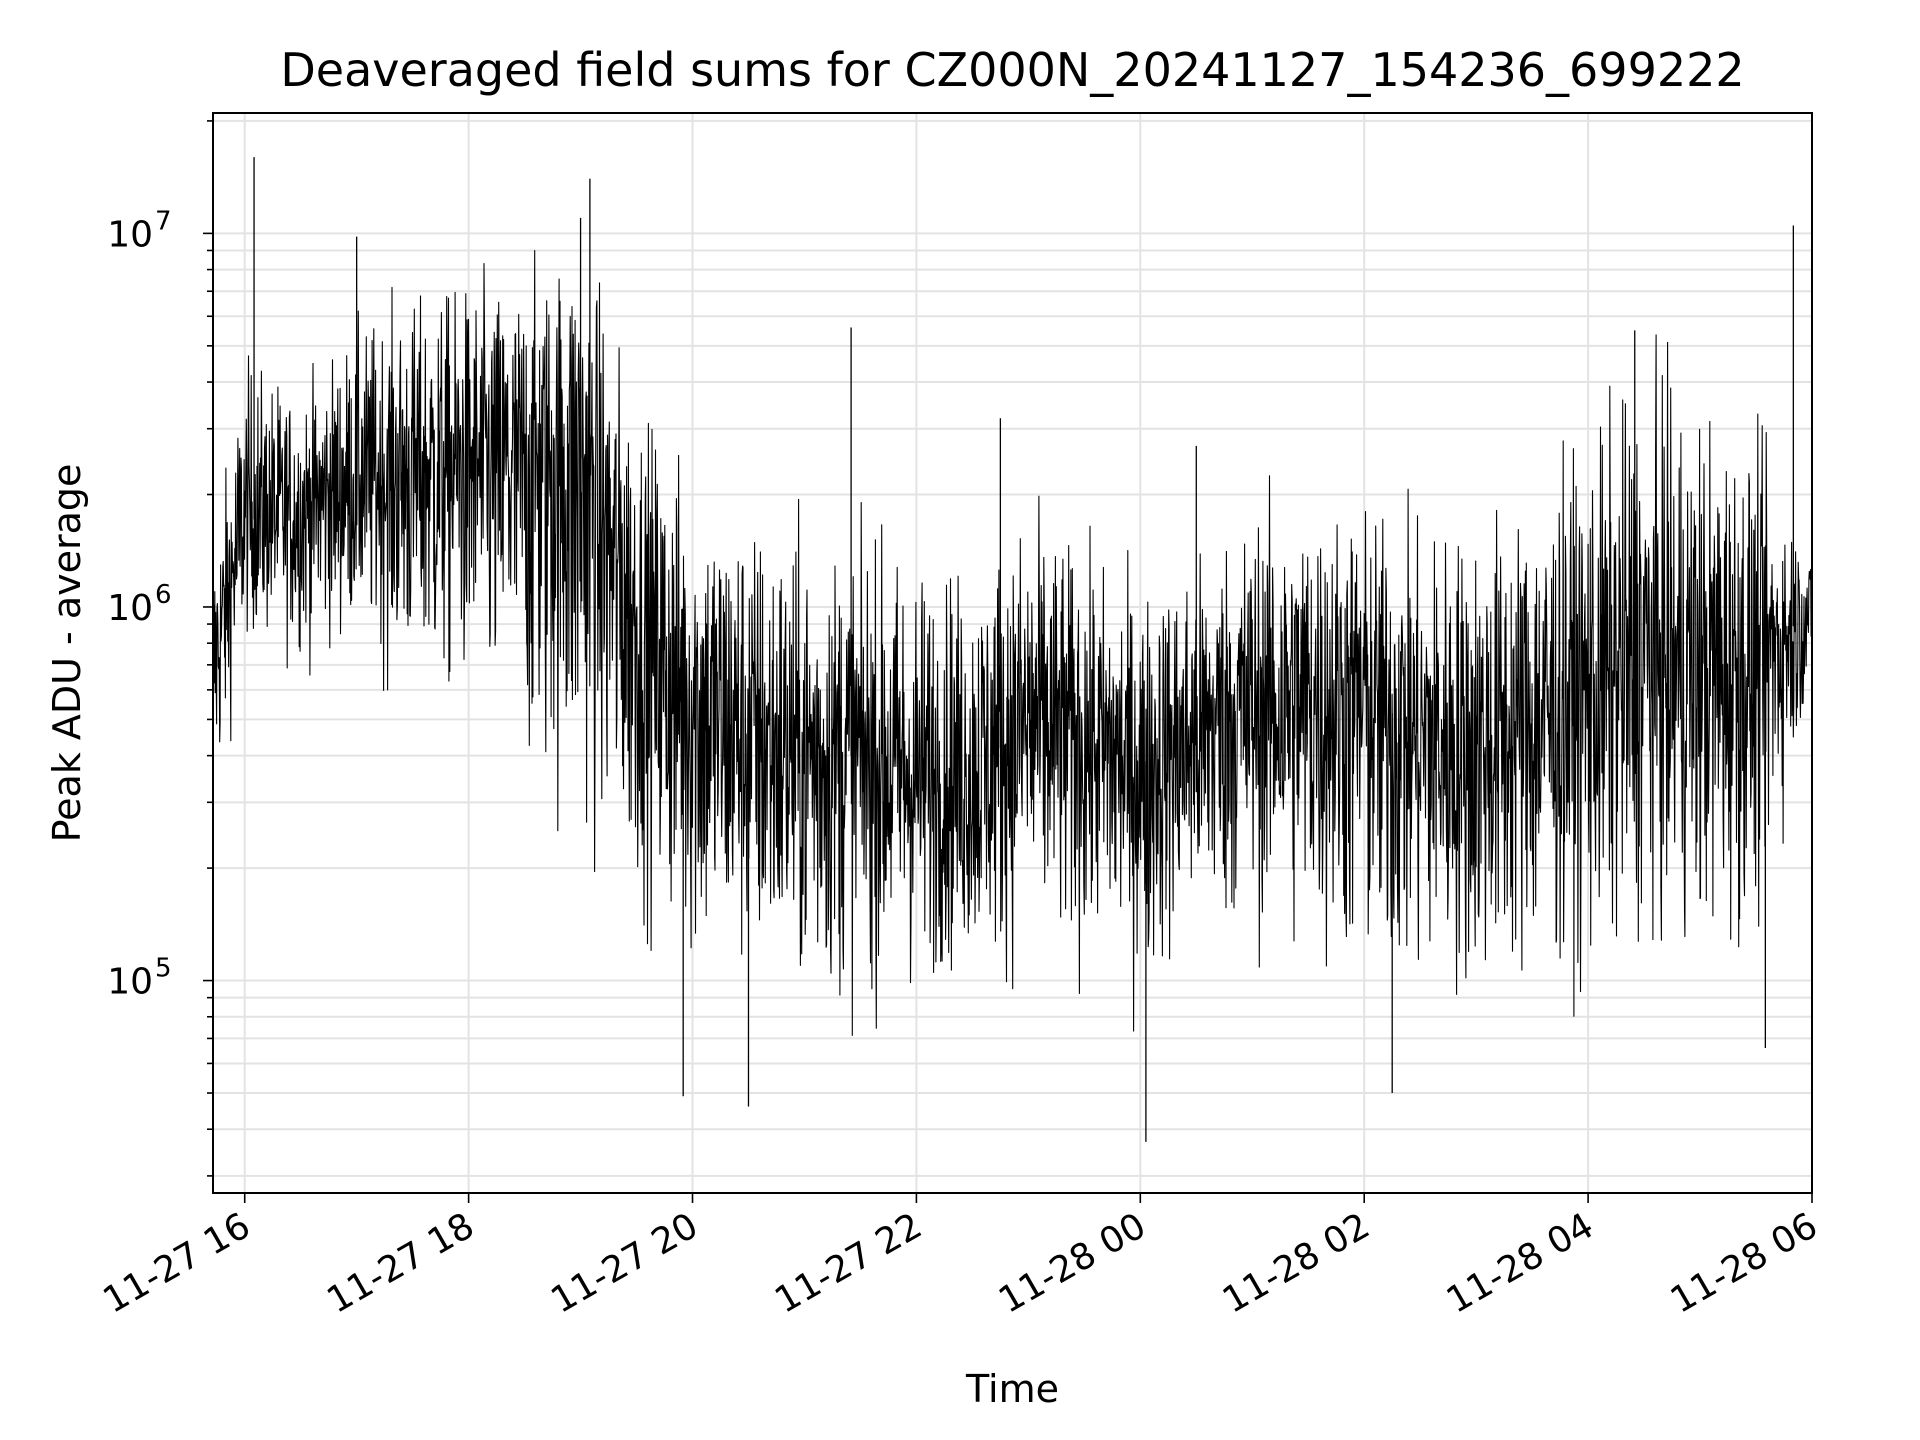  I want to click on y-tick-label-exponent: 7, so click(163, 221).